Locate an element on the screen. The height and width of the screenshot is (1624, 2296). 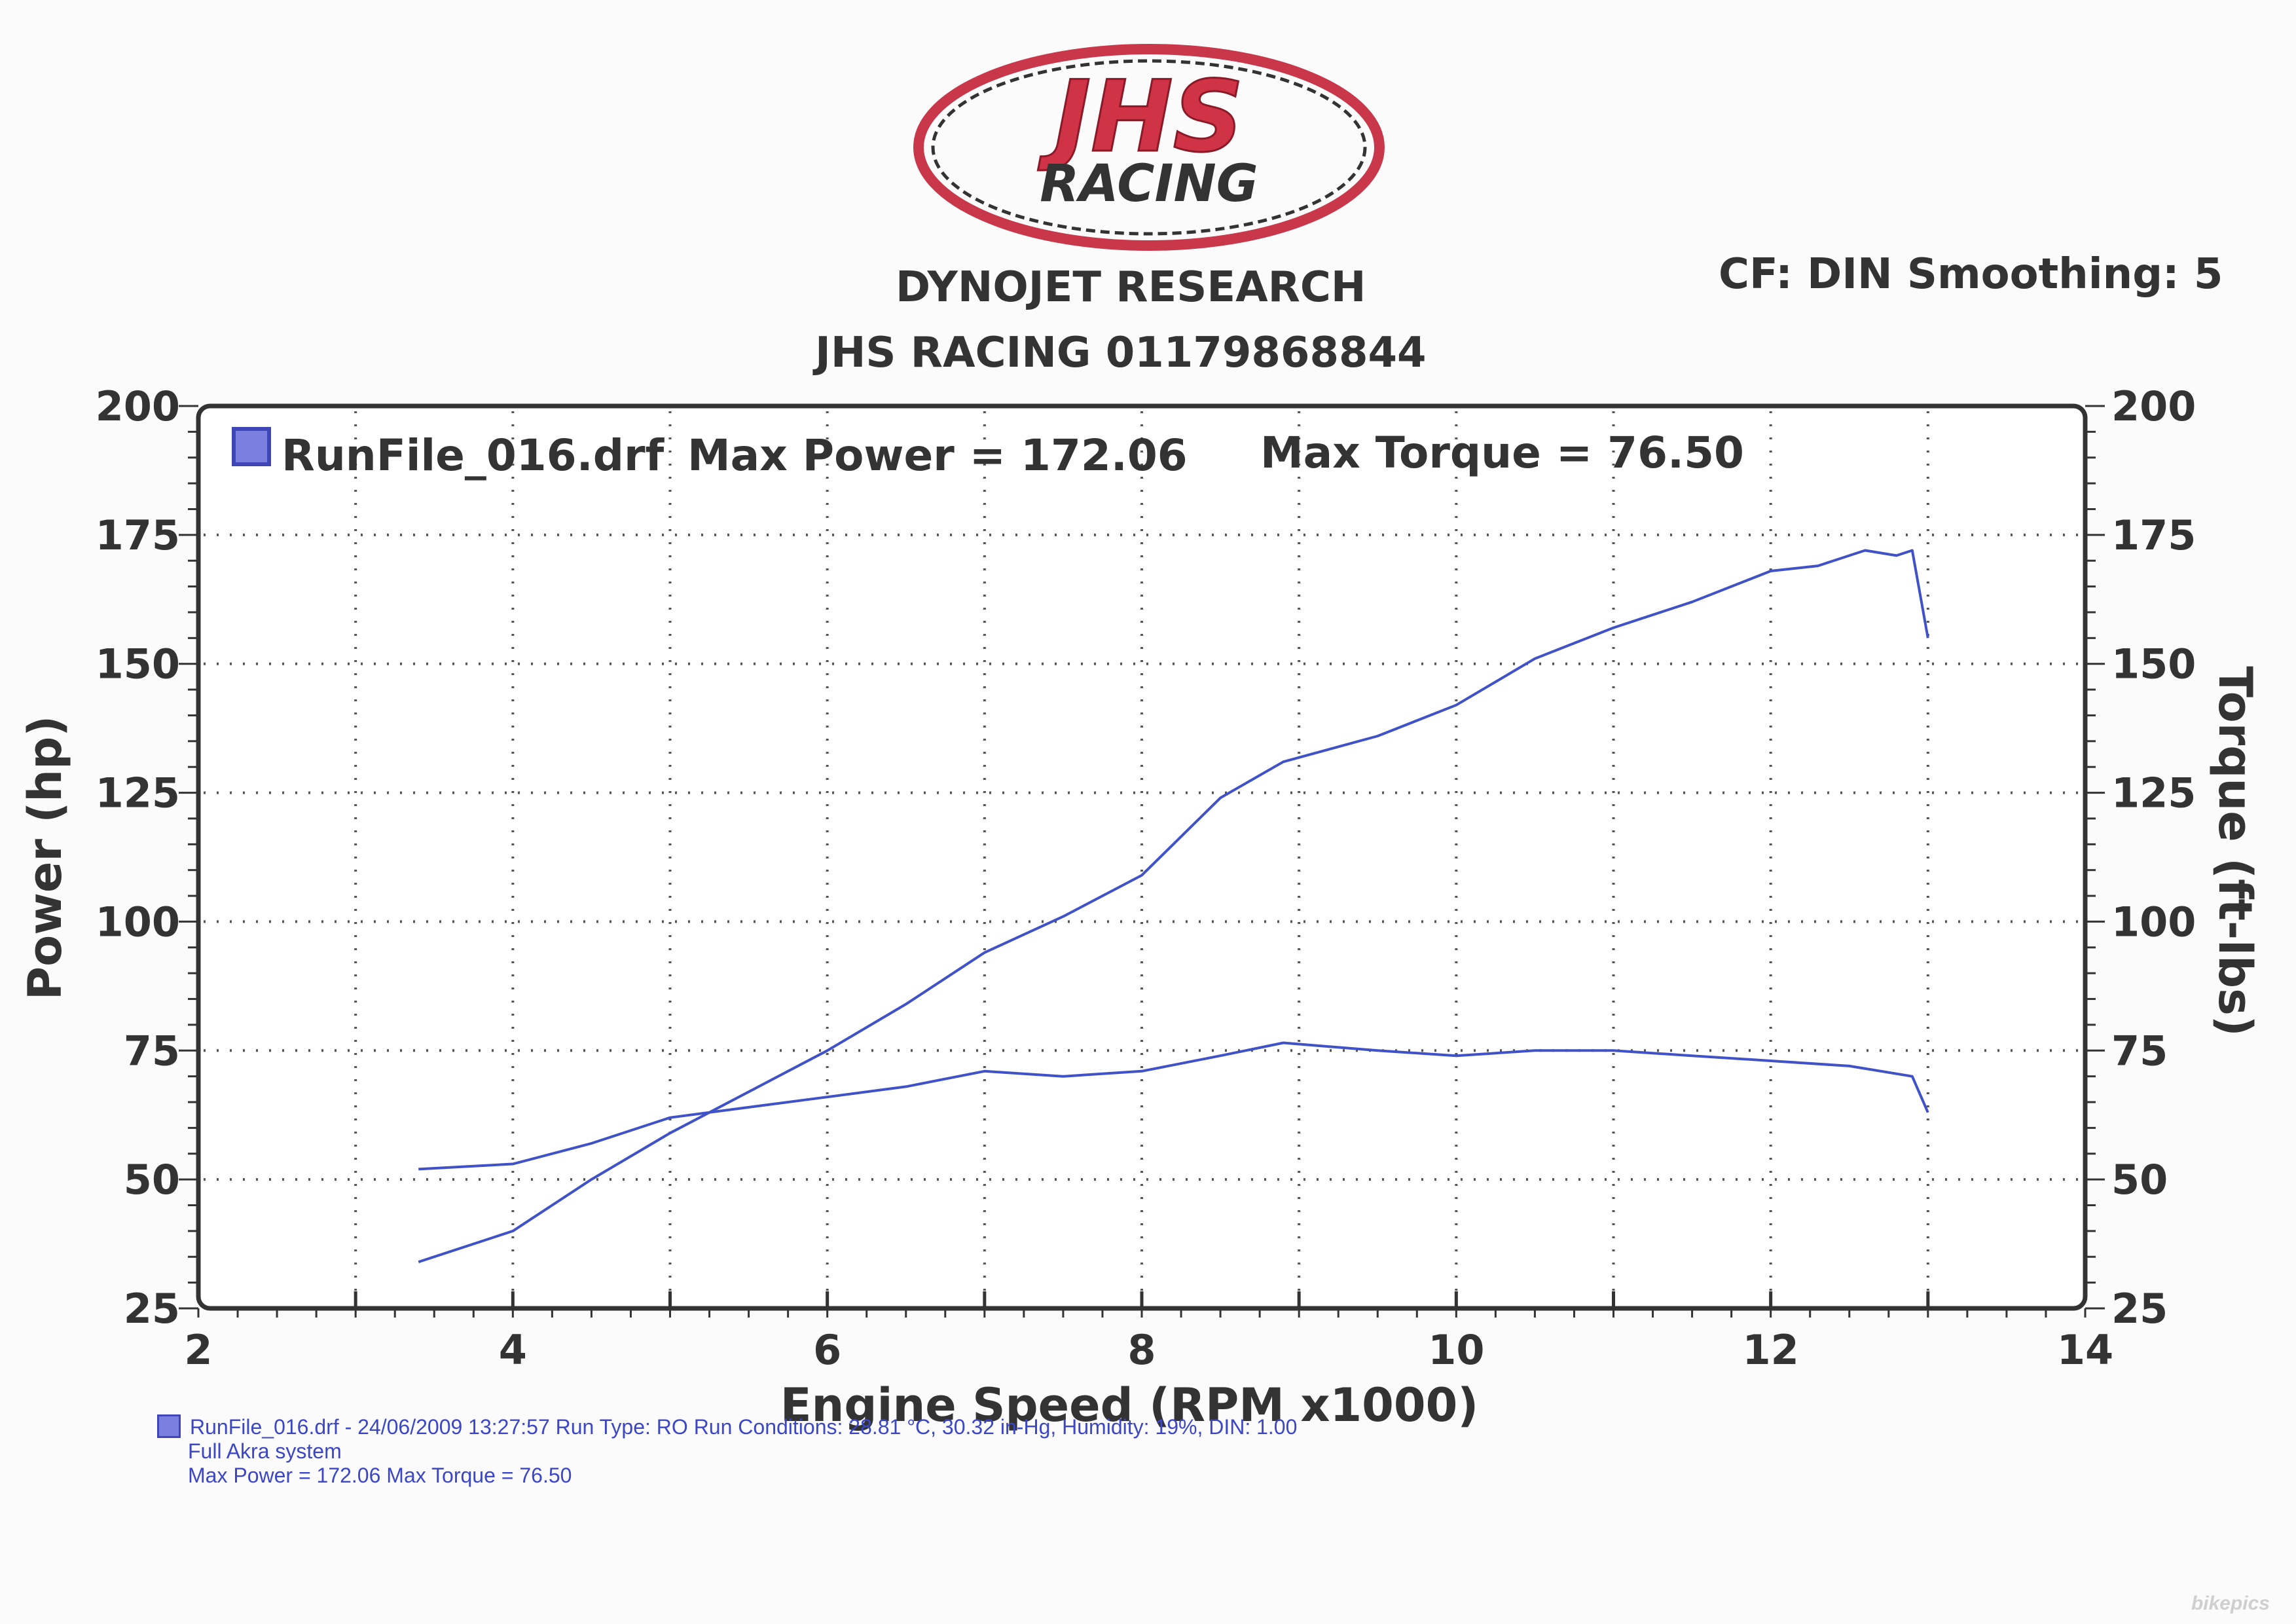
right-axis-labels: 25 50 75 100 125 150 175 200 is located at coordinates (2153, 857).